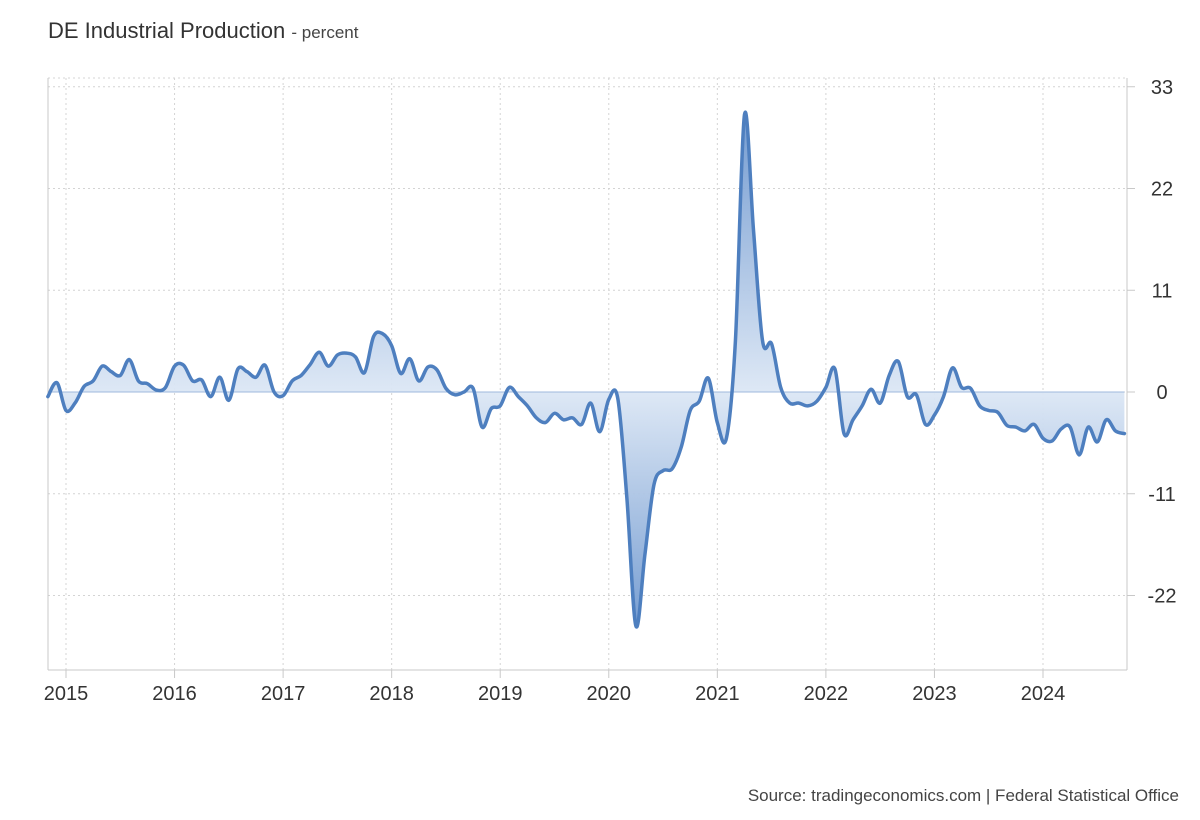 Image resolution: width=1200 pixels, height=820 pixels. I want to click on chart-title-main: DE Industrial Production, so click(167, 30).